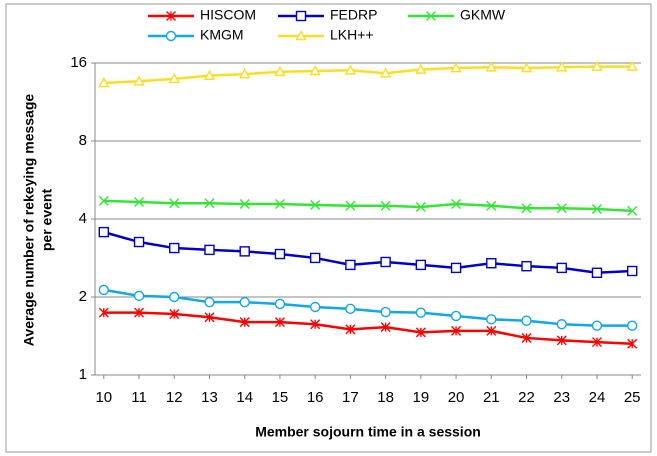  What do you see at coordinates (385, 397) in the screenshot?
I see `x-tick-label: 18` at bounding box center [385, 397].